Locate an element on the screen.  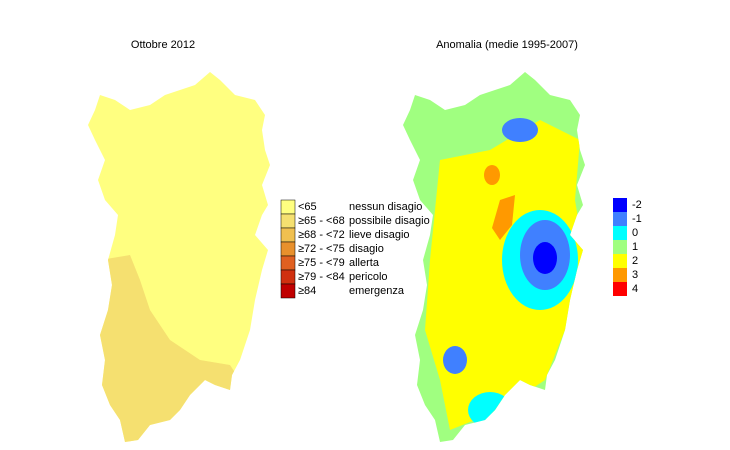
legend-label: -1 is located at coordinates (637, 219).